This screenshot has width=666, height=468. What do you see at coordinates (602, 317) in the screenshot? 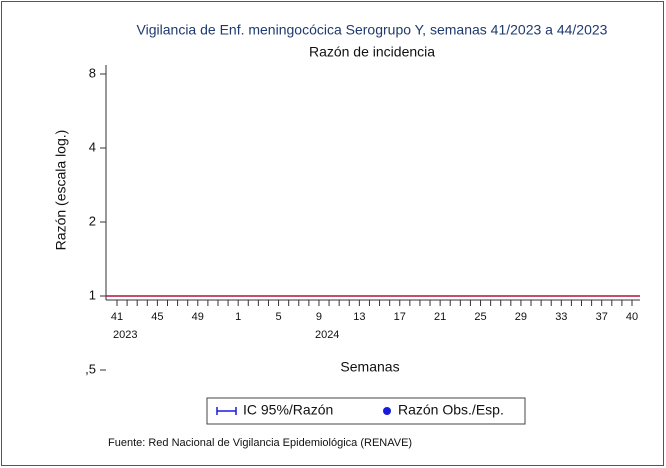
I see `x-tick-label: 37` at bounding box center [602, 317].